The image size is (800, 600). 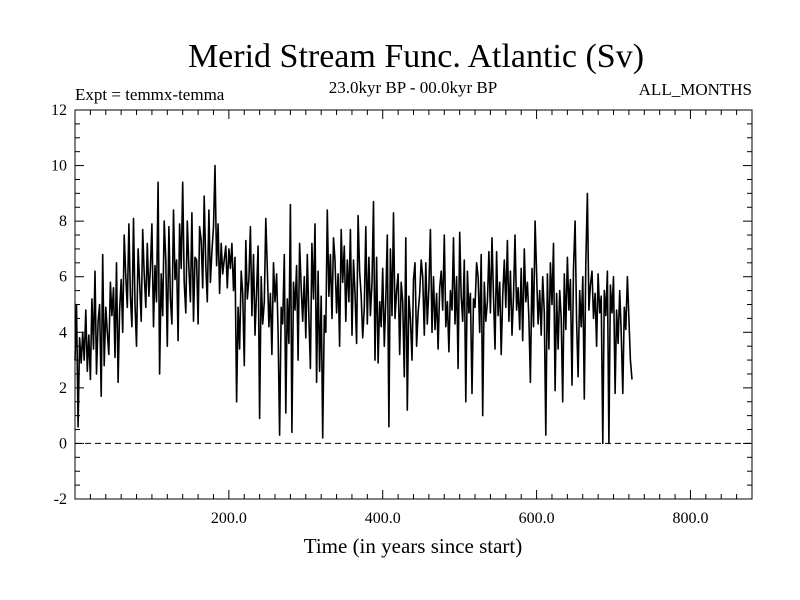 What do you see at coordinates (413, 87) in the screenshot?
I see `chart-subtitle: 23.0kyr BP - 00.0kyr BP` at bounding box center [413, 87].